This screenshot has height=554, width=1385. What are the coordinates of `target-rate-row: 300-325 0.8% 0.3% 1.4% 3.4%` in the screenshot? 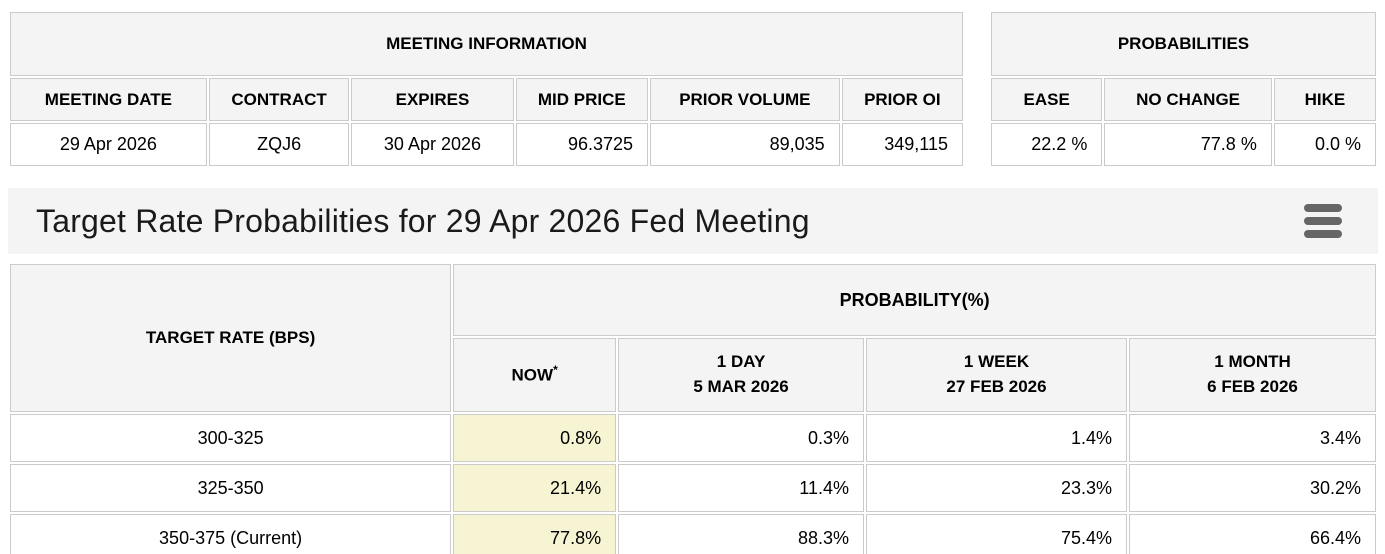 It's located at (693, 438).